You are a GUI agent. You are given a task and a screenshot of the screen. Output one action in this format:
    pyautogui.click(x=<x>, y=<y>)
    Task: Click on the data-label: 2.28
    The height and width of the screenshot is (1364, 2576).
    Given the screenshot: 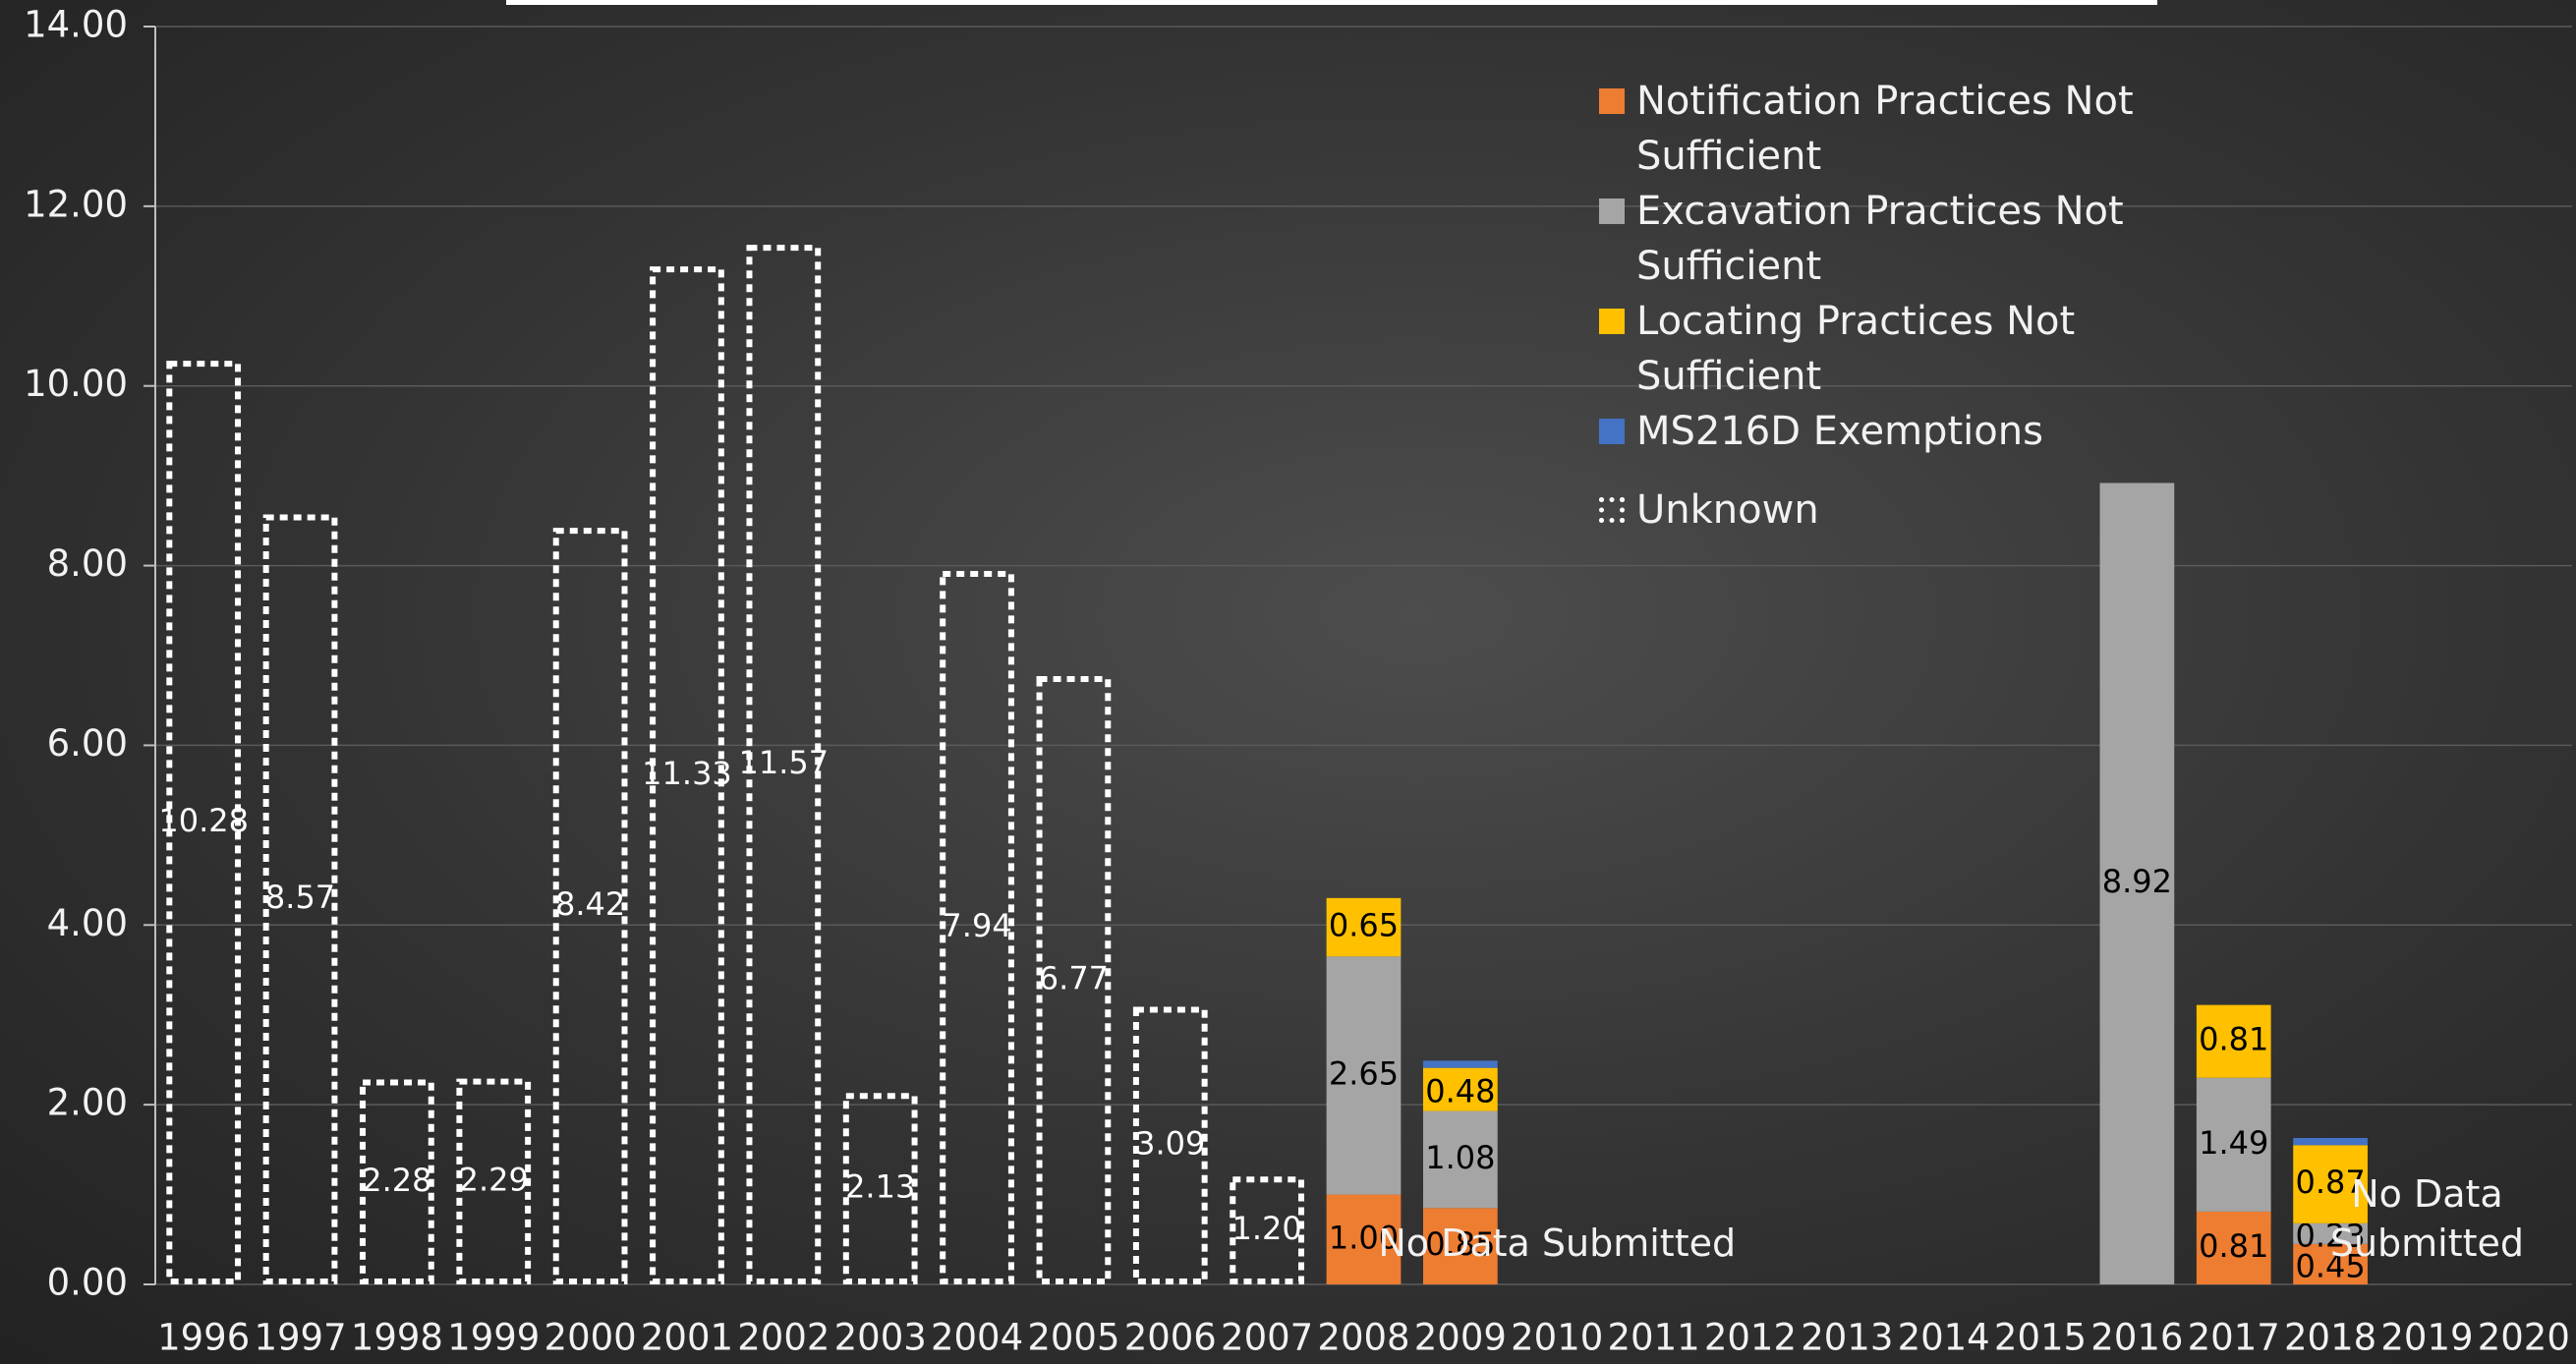 What is the action you would take?
    pyautogui.click(x=397, y=1180)
    